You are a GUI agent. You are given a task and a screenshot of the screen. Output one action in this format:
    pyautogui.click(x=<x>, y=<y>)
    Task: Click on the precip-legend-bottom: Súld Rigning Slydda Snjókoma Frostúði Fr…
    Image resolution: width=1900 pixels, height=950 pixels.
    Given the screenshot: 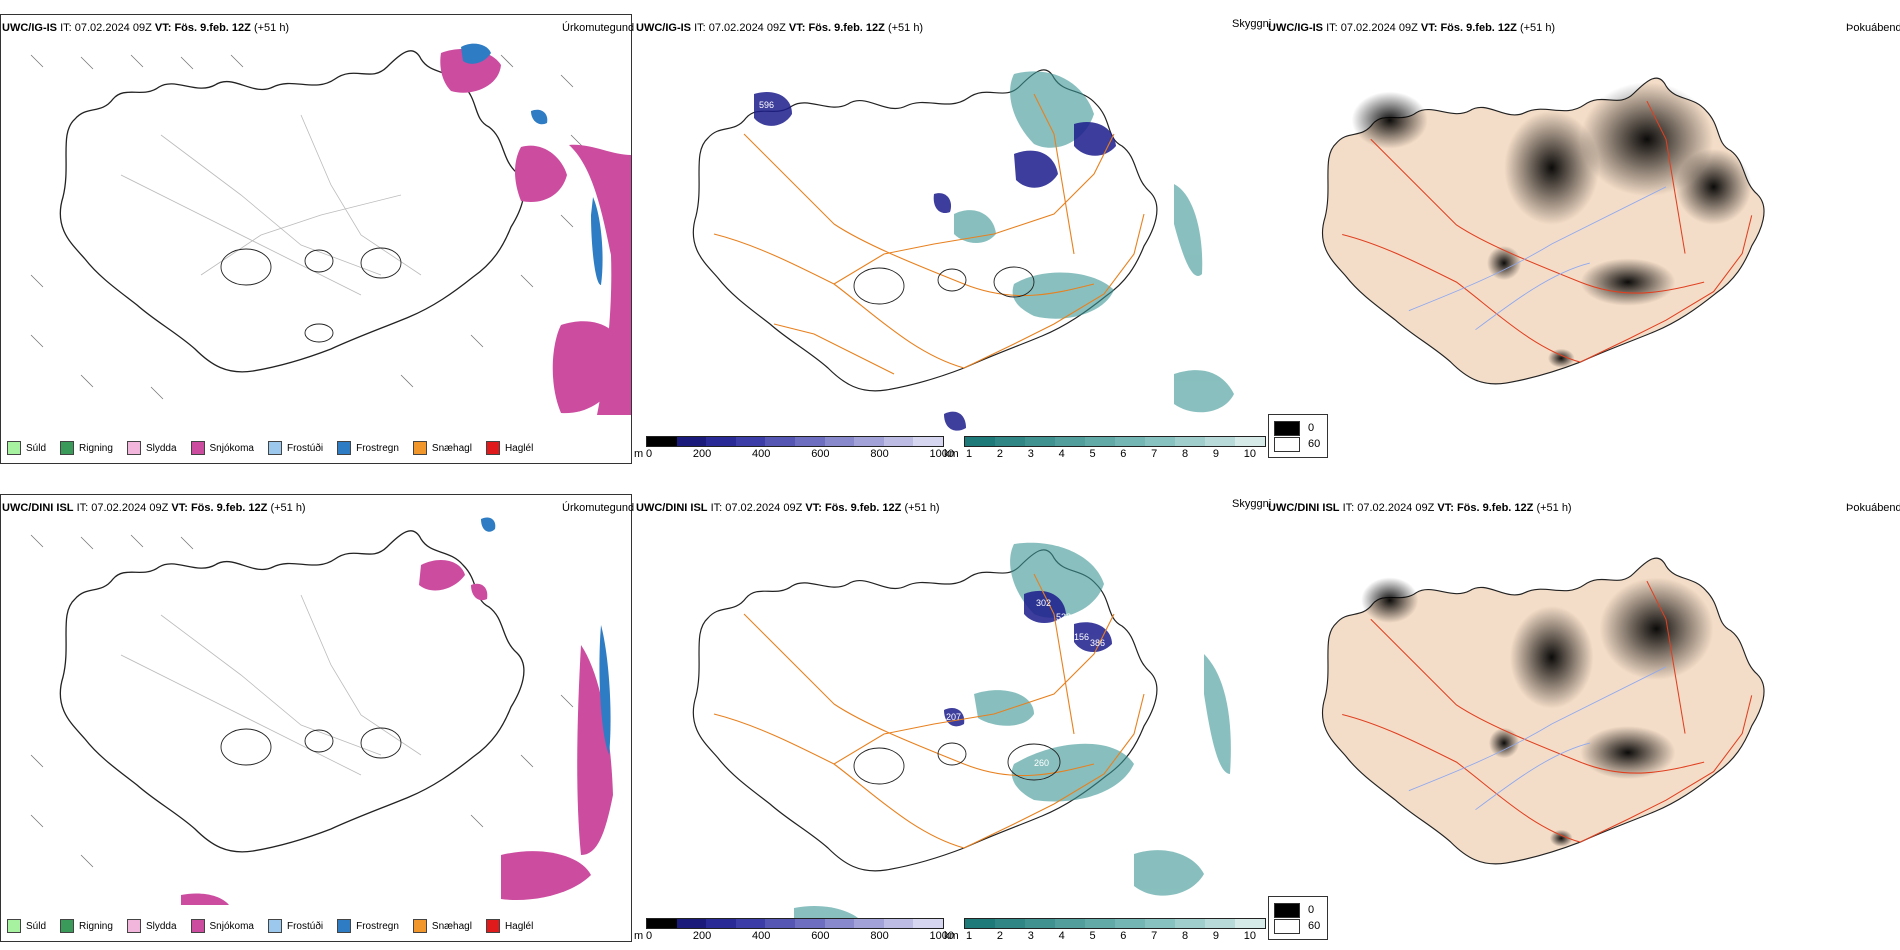 What is the action you would take?
    pyautogui.click(x=270, y=926)
    